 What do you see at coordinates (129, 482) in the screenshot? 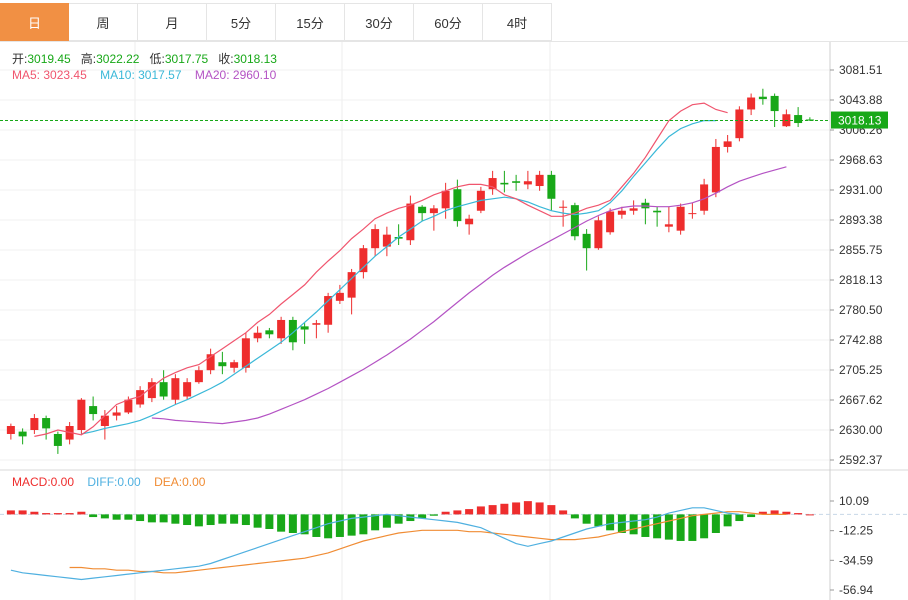
I see `diff-value: 0.00` at bounding box center [129, 482].